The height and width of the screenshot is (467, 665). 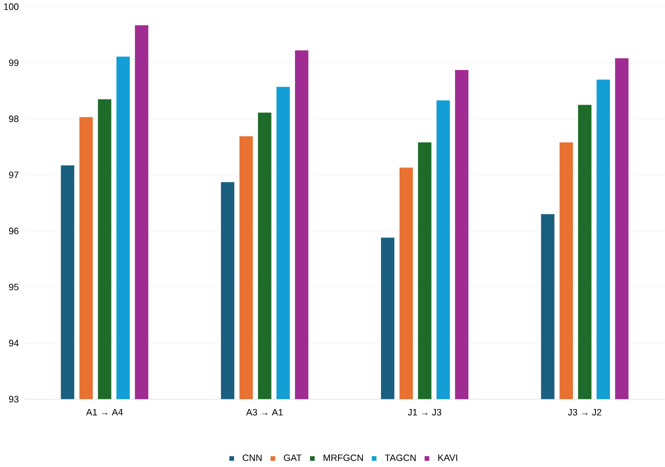 I want to click on x-tick-label: A1 → A4, so click(x=104, y=412).